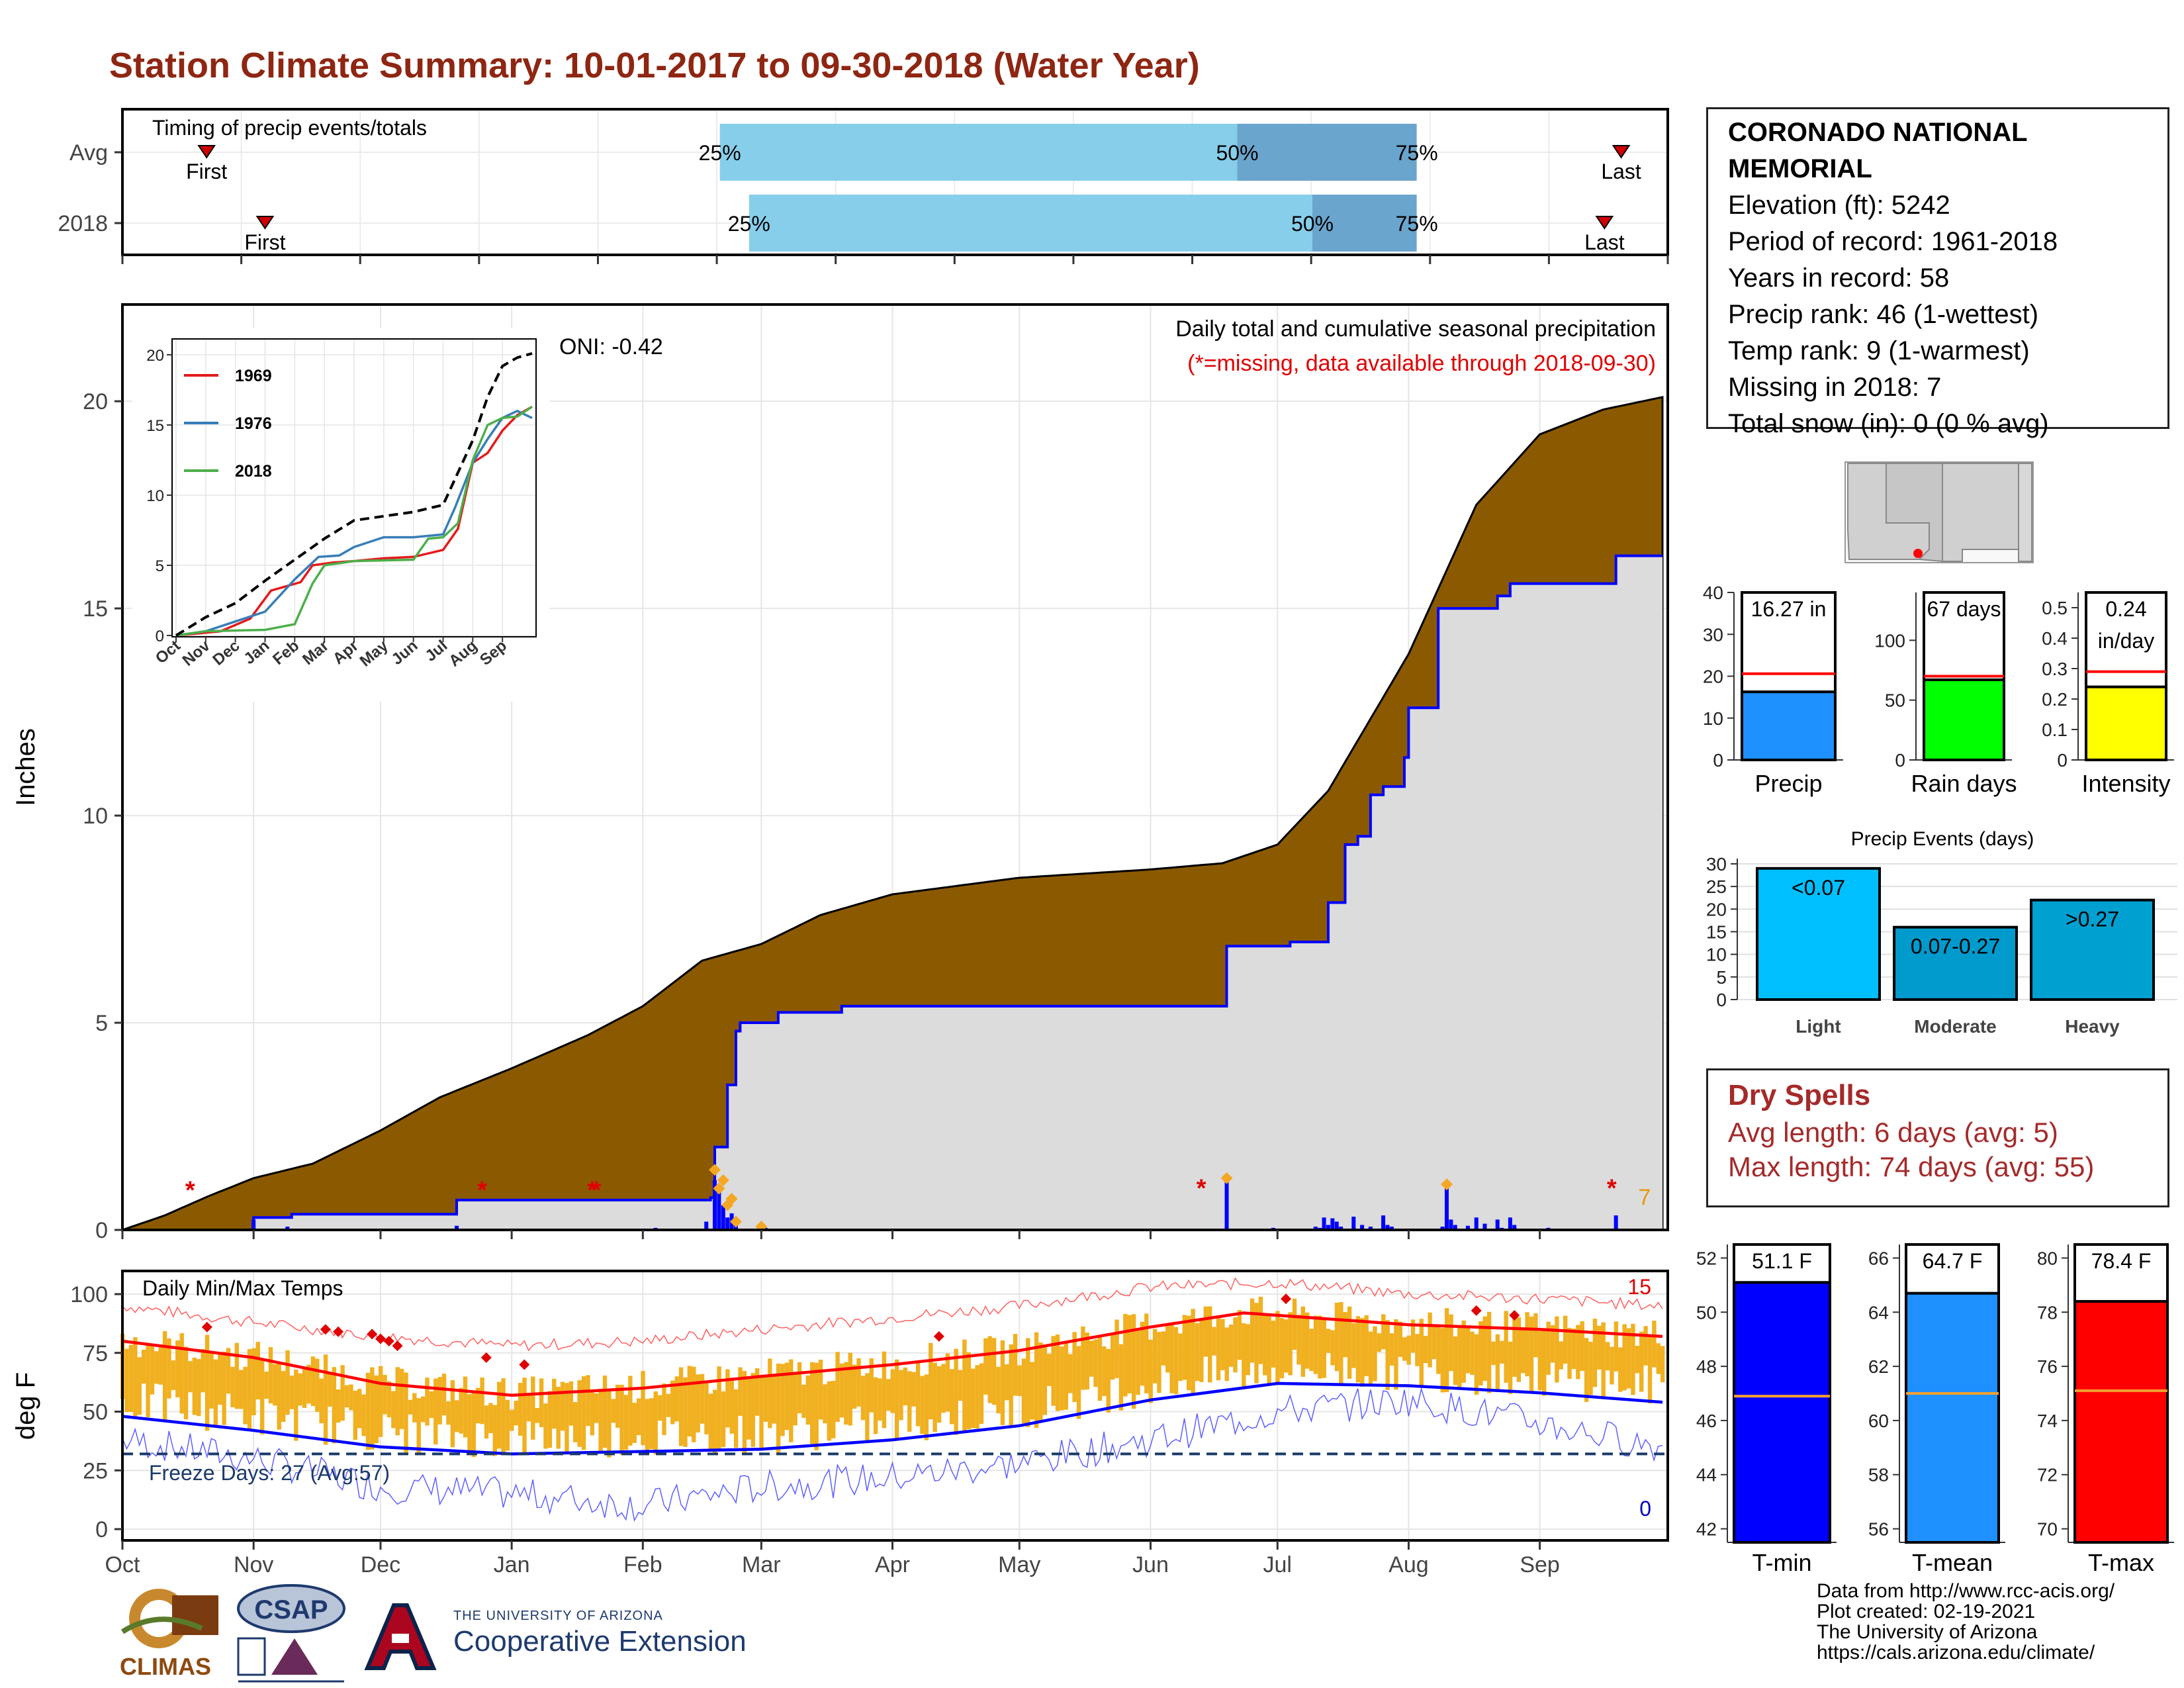  I want to click on tsum-y-tick-label: 44, so click(1706, 1475).